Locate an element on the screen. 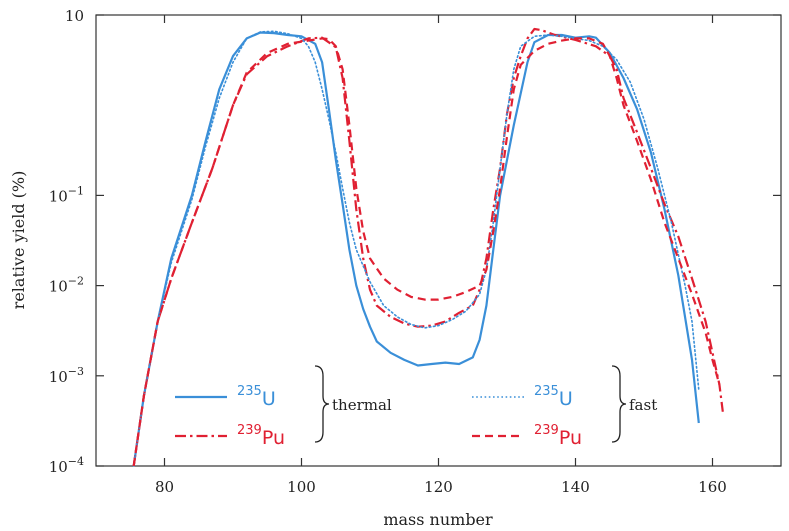  legend-group-label: thermal is located at coordinates (362, 405).